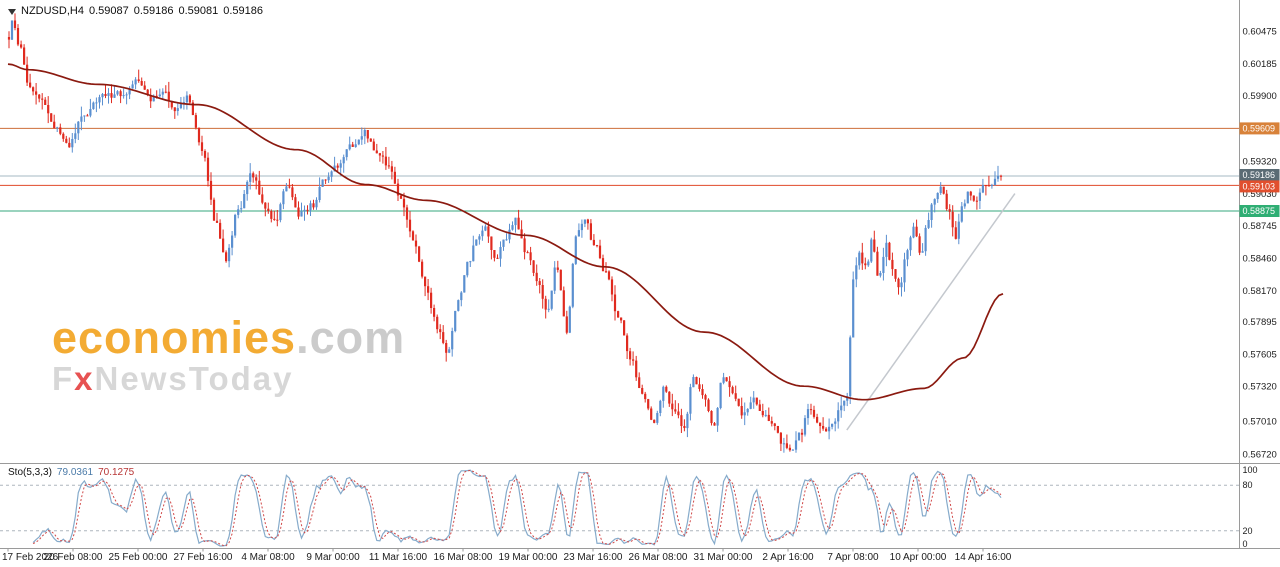 The height and width of the screenshot is (567, 1280). I want to click on open-value: 0.59087, so click(108, 11).